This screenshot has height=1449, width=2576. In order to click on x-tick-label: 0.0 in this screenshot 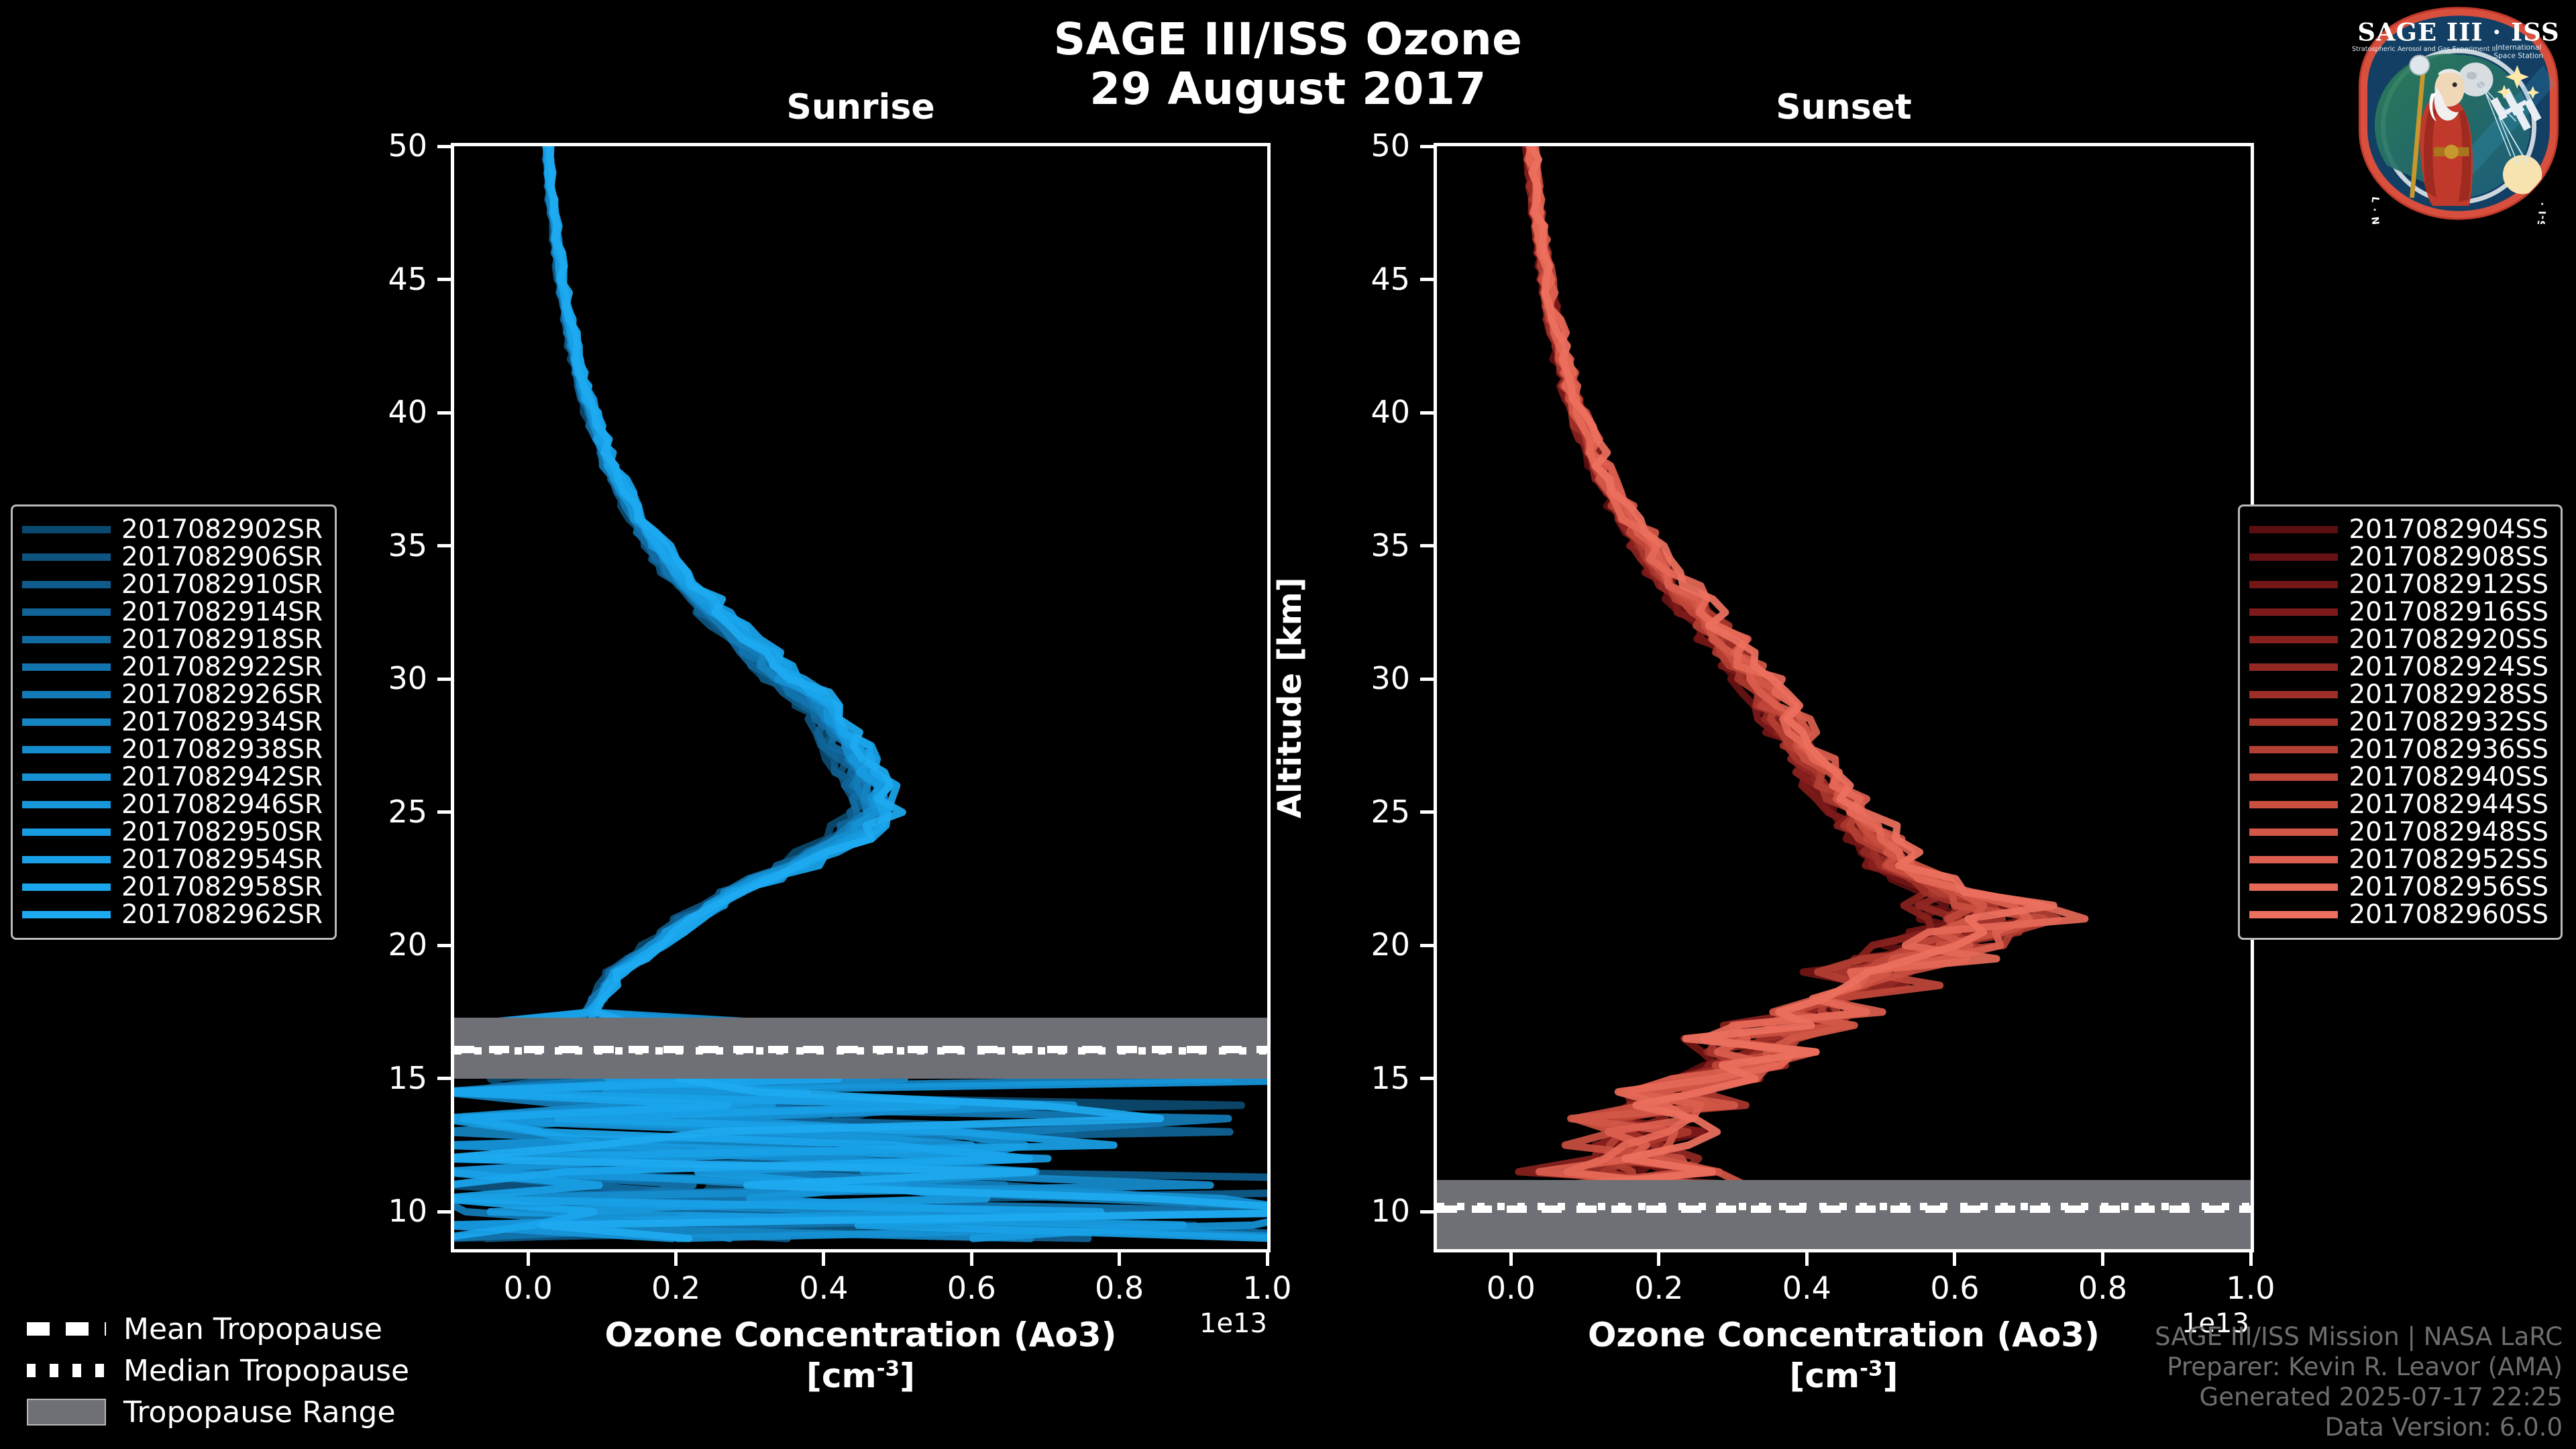, I will do `click(1511, 1288)`.